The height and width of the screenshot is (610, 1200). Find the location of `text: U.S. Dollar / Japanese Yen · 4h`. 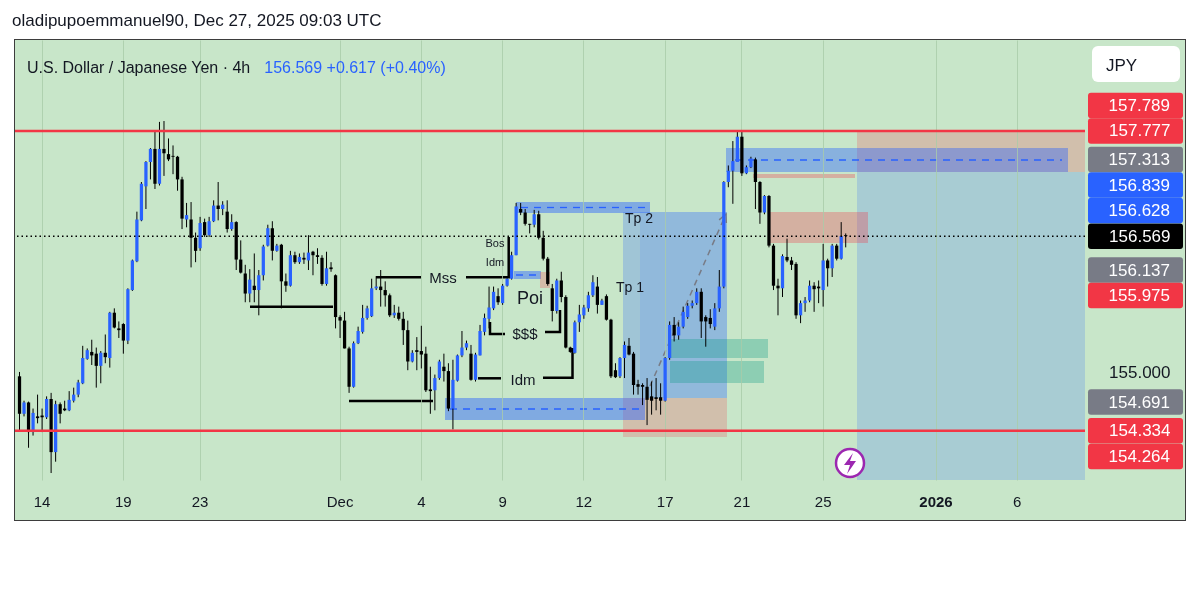

text: U.S. Dollar / Japanese Yen · 4h is located at coordinates (139, 67).